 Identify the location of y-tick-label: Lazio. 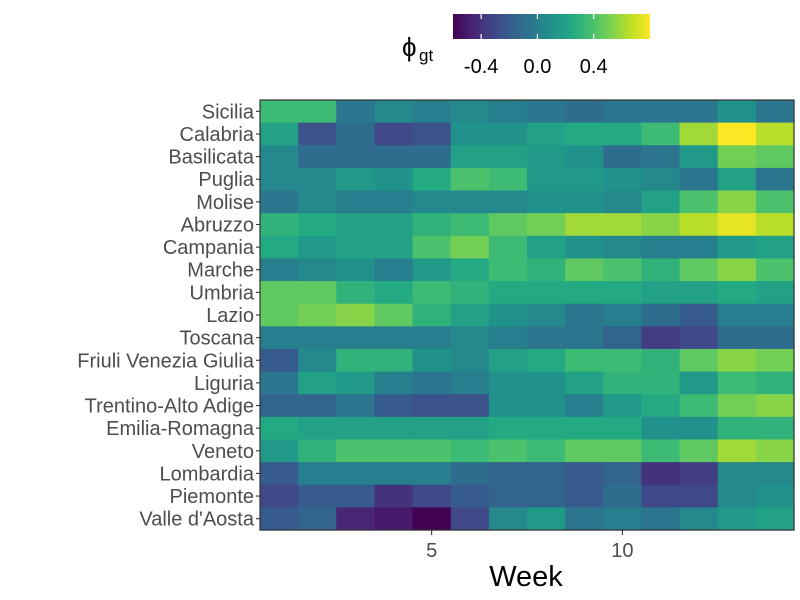
(230, 316).